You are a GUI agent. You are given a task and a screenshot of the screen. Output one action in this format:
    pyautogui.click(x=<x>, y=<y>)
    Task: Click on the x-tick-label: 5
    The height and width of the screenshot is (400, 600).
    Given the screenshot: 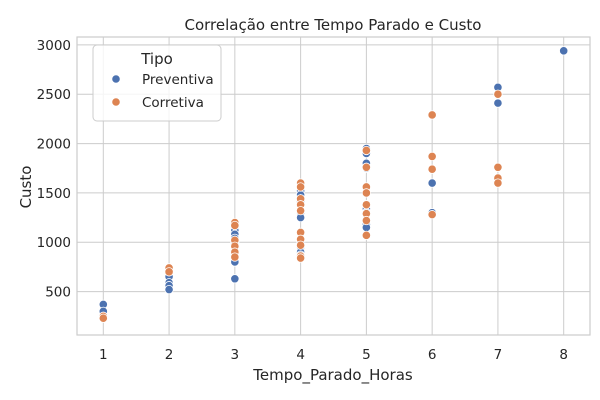 What is the action you would take?
    pyautogui.click(x=366, y=355)
    